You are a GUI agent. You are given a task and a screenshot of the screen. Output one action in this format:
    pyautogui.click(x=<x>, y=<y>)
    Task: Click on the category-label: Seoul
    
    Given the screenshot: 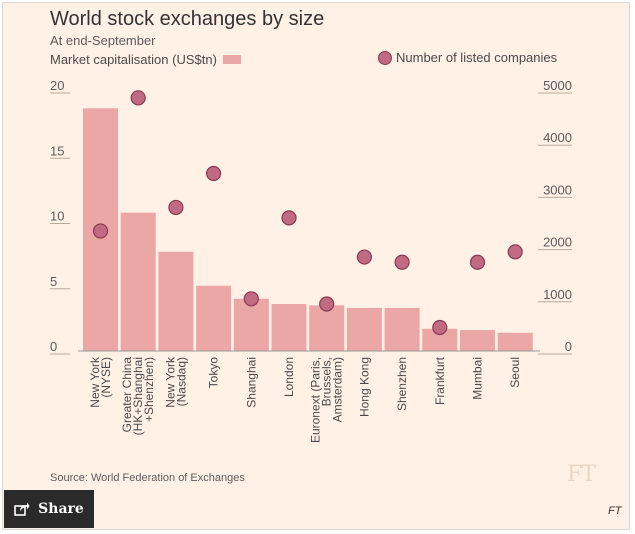 What is the action you would take?
    pyautogui.click(x=515, y=372)
    